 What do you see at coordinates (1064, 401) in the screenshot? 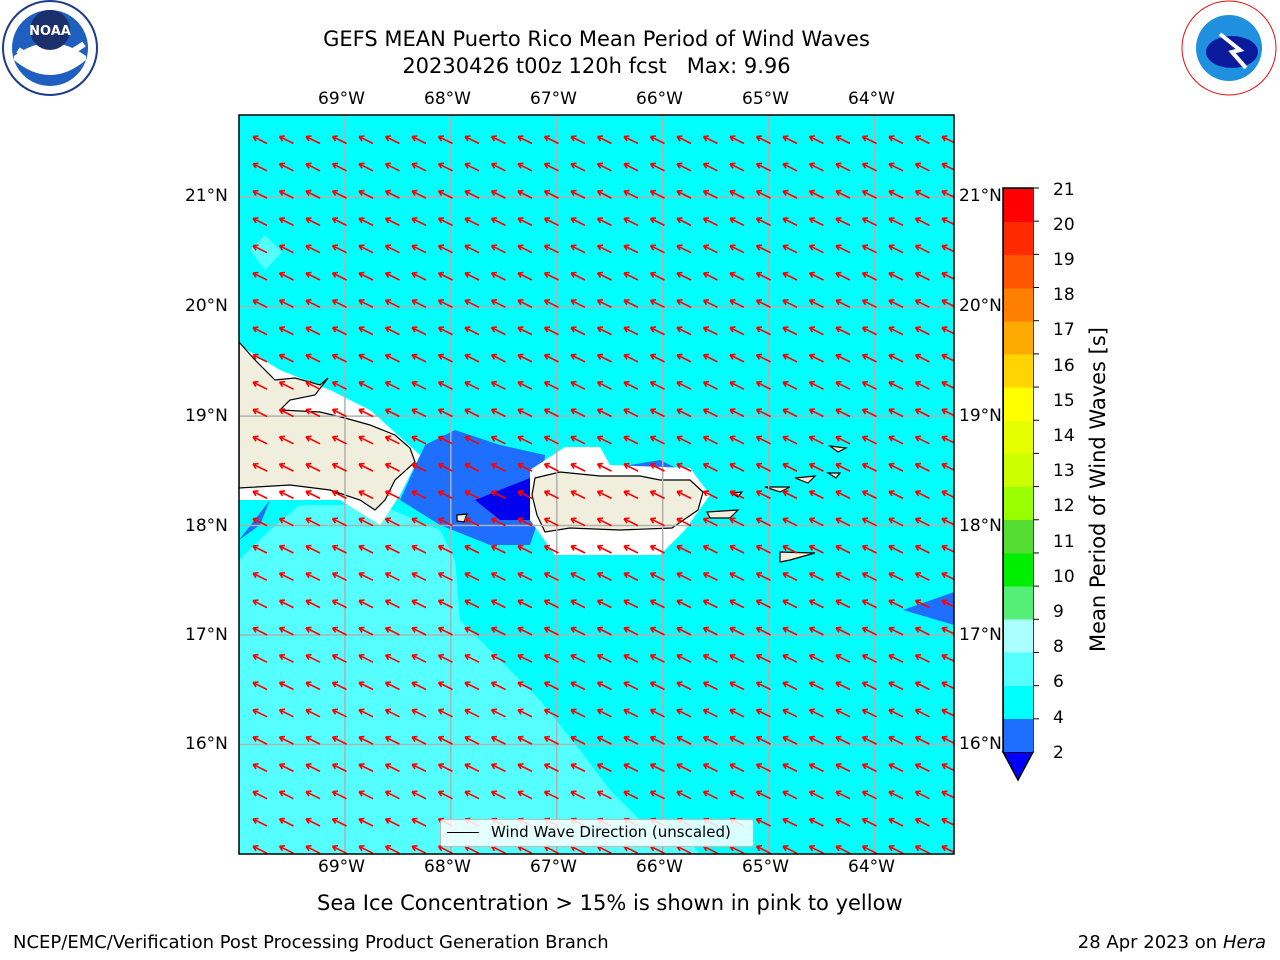
I see `colorbar-tick: 15` at bounding box center [1064, 401].